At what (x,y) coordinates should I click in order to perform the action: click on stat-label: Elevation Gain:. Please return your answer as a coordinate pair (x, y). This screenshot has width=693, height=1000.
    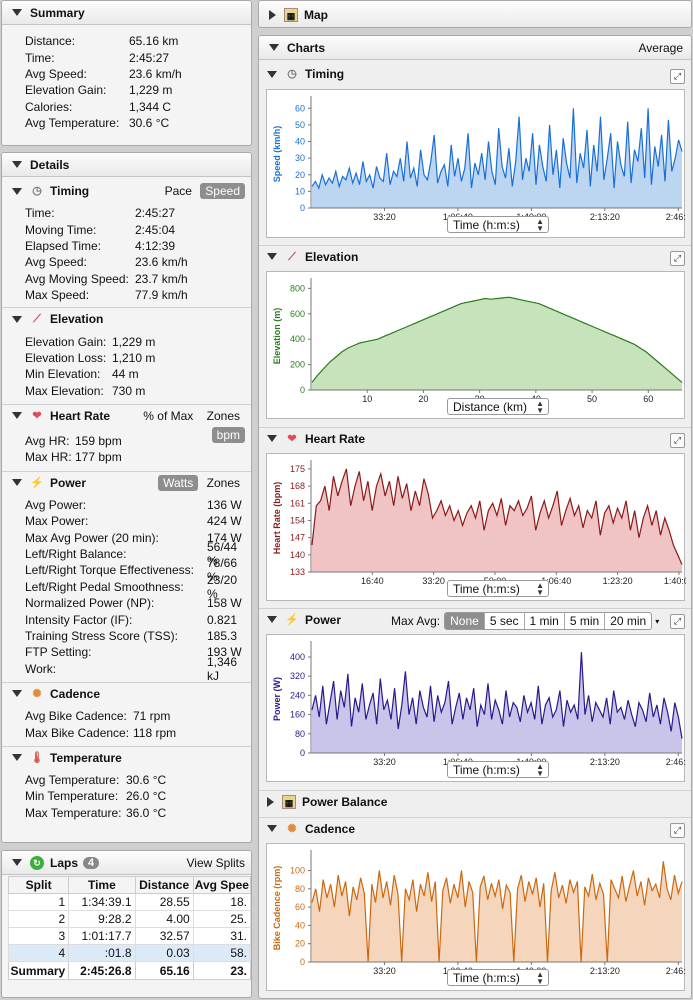
    Looking at the image, I should click on (66, 341).